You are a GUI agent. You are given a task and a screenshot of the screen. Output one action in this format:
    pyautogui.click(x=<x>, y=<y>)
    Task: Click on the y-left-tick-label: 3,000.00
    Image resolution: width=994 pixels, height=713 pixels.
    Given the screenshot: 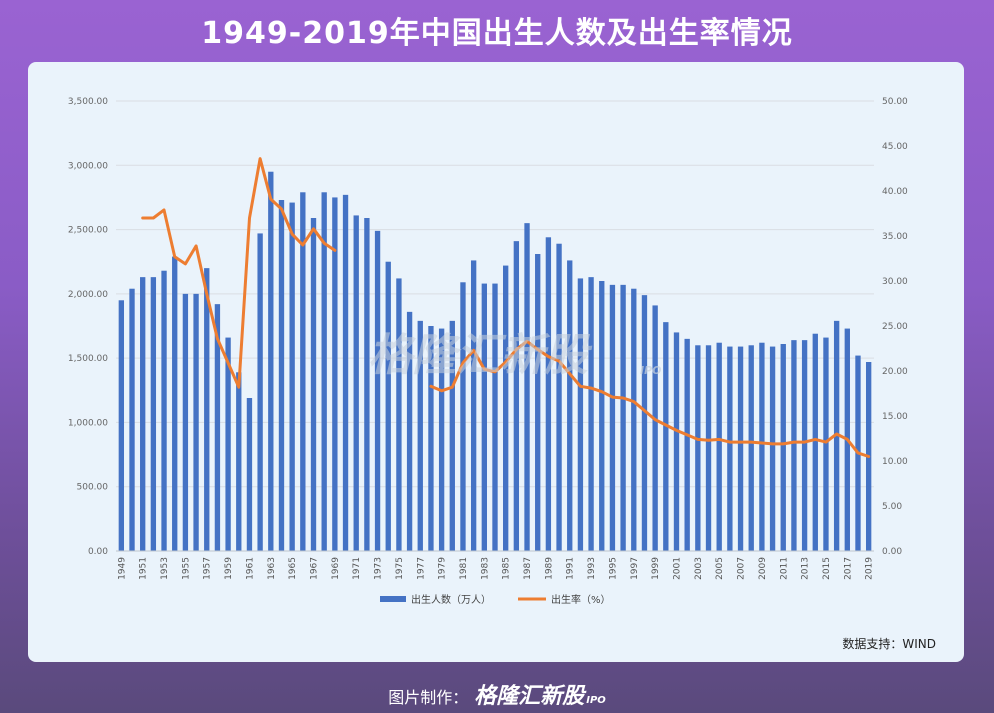 What is the action you would take?
    pyautogui.click(x=88, y=166)
    